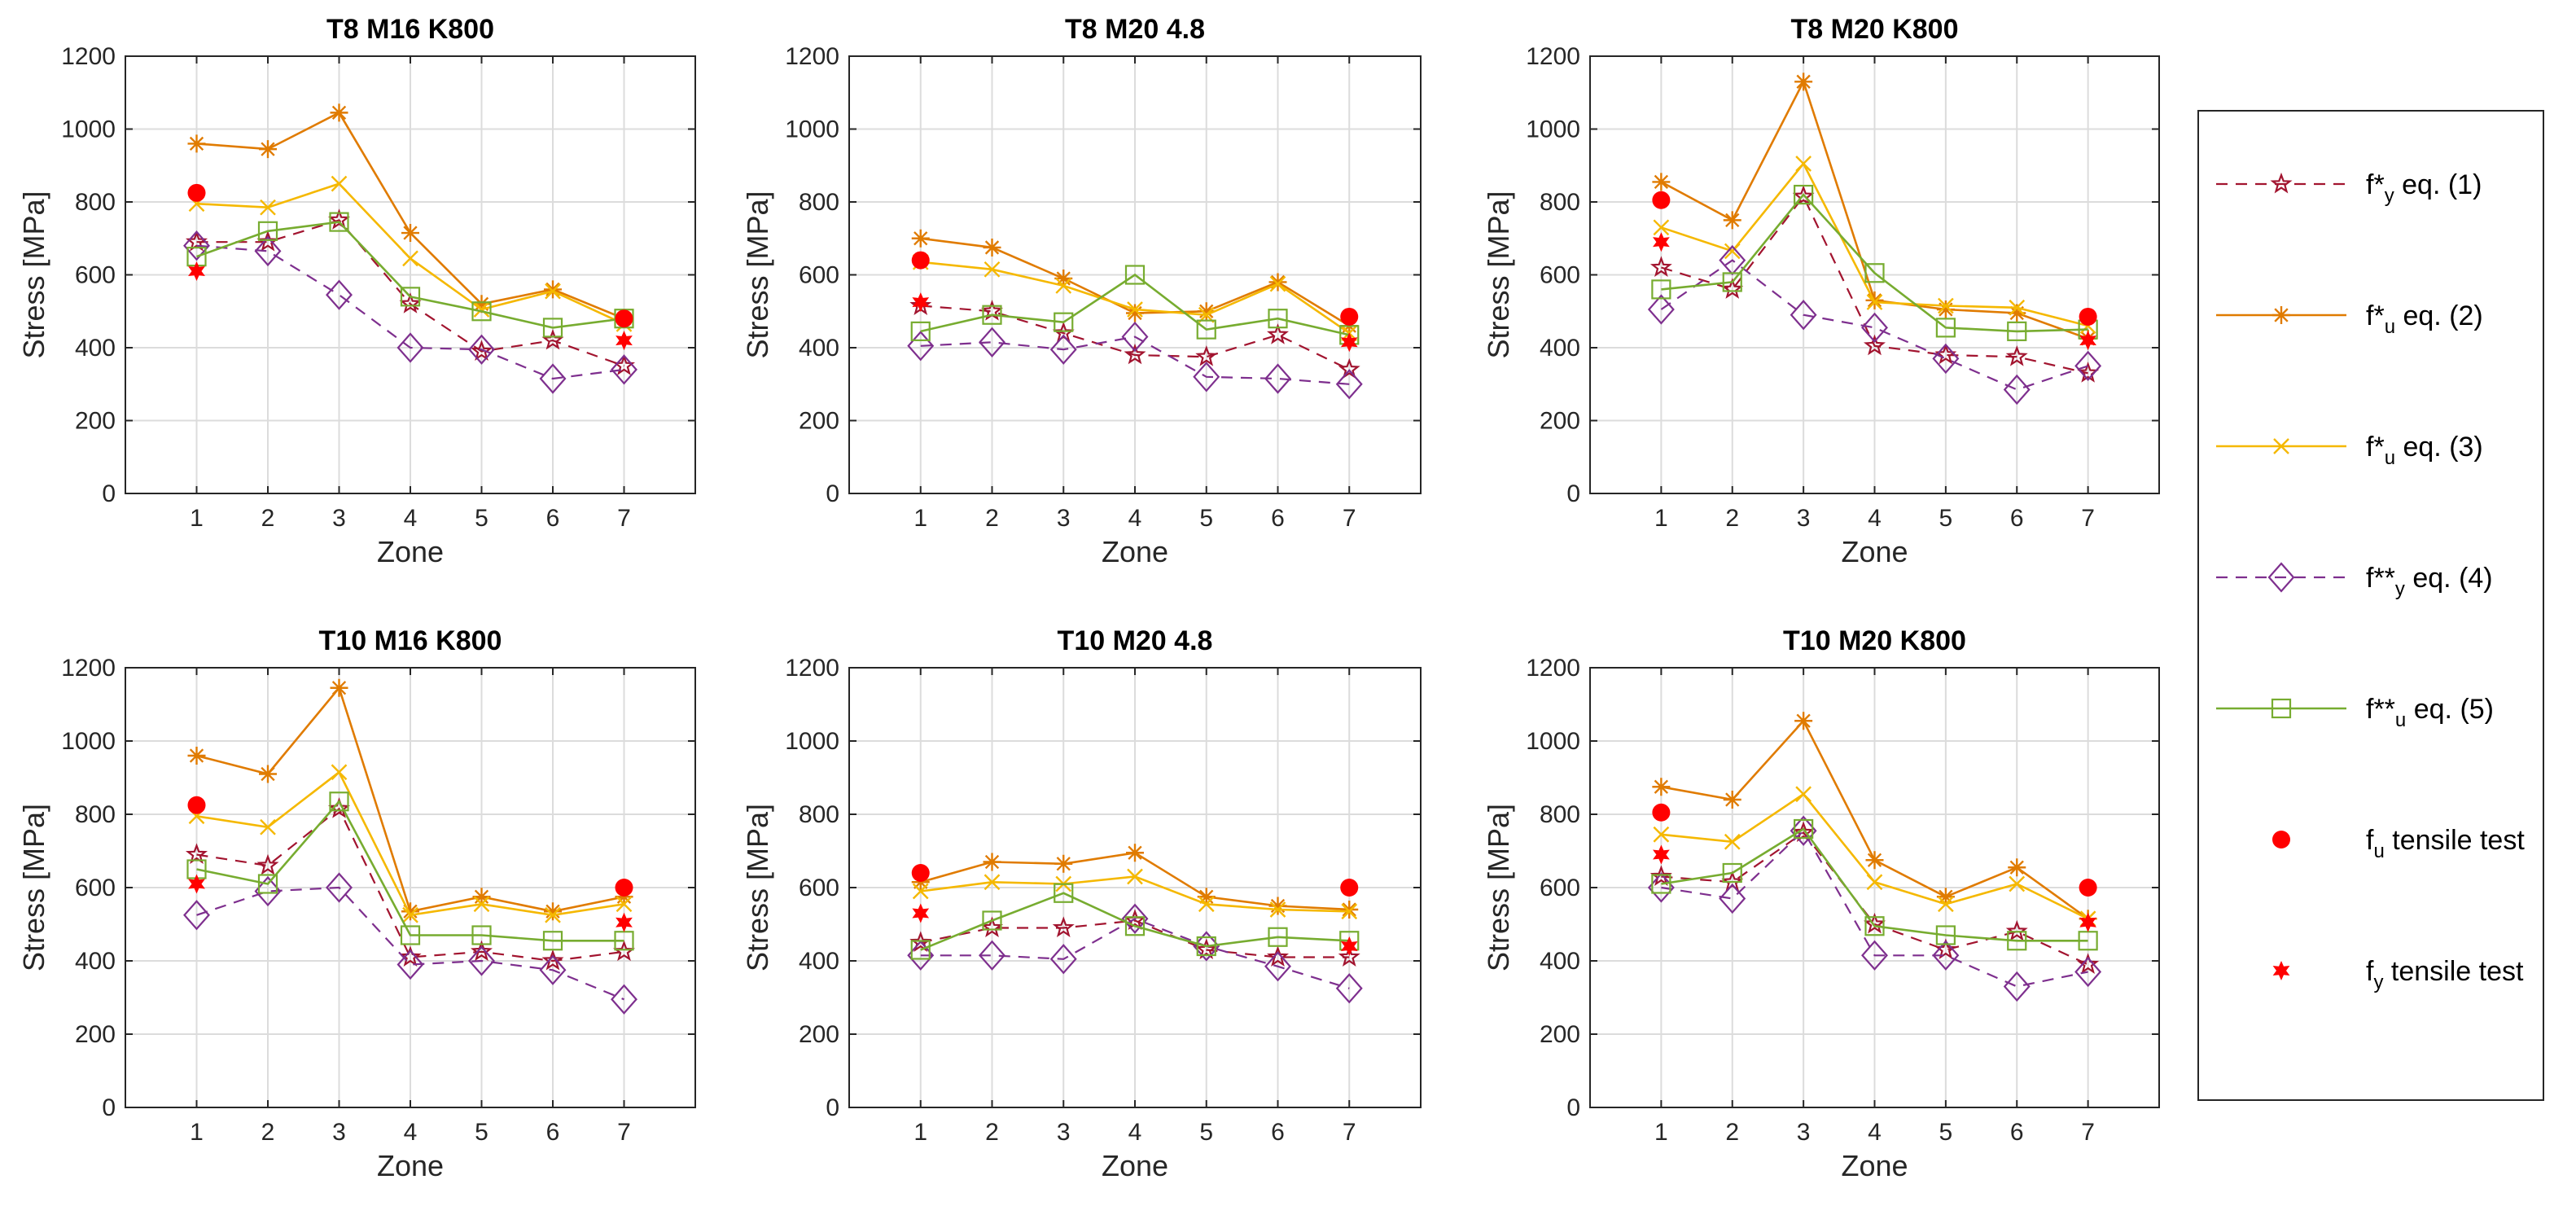 Image resolution: width=2576 pixels, height=1219 pixels. I want to click on series-line-fuu_eq5, so click(410, 275).